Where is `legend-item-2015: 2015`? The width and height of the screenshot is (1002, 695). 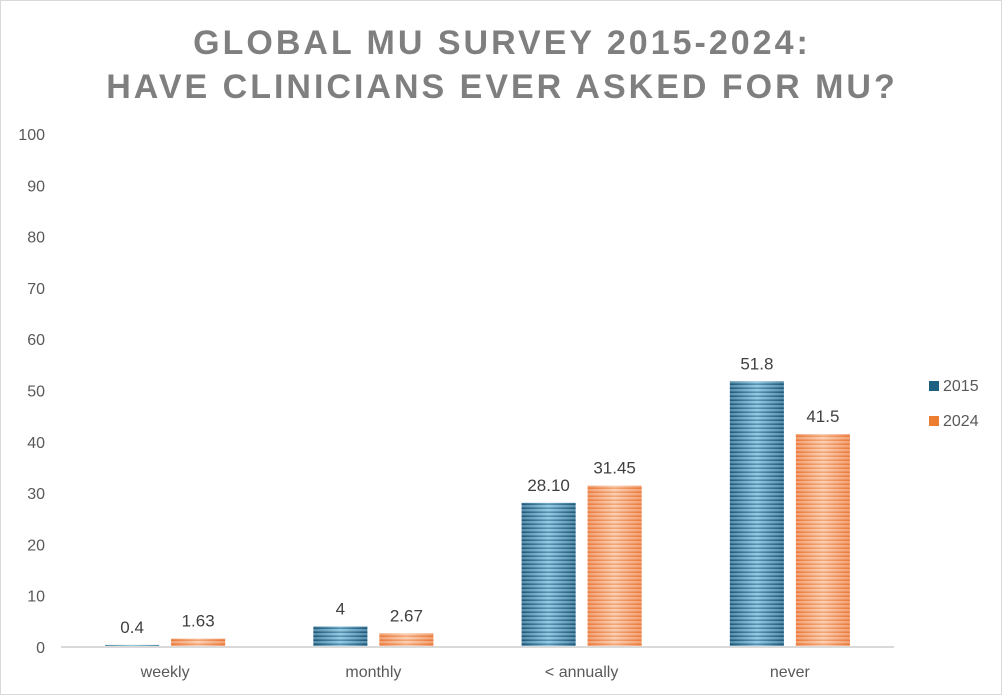
legend-item-2015: 2015 is located at coordinates (954, 387).